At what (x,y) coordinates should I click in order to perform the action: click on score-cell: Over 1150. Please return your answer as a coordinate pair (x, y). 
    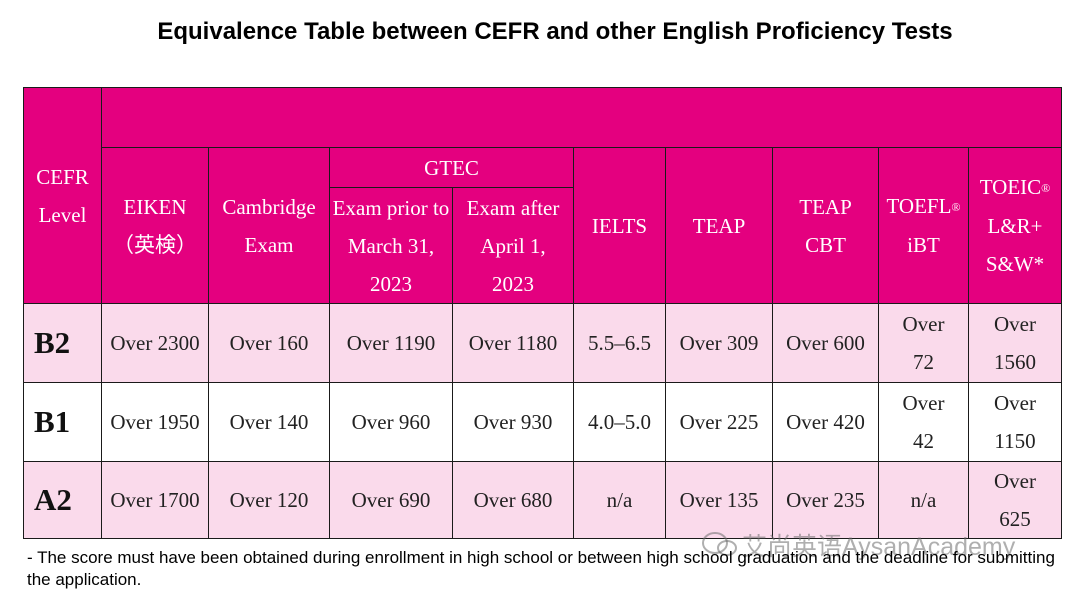
    Looking at the image, I should click on (1015, 422).